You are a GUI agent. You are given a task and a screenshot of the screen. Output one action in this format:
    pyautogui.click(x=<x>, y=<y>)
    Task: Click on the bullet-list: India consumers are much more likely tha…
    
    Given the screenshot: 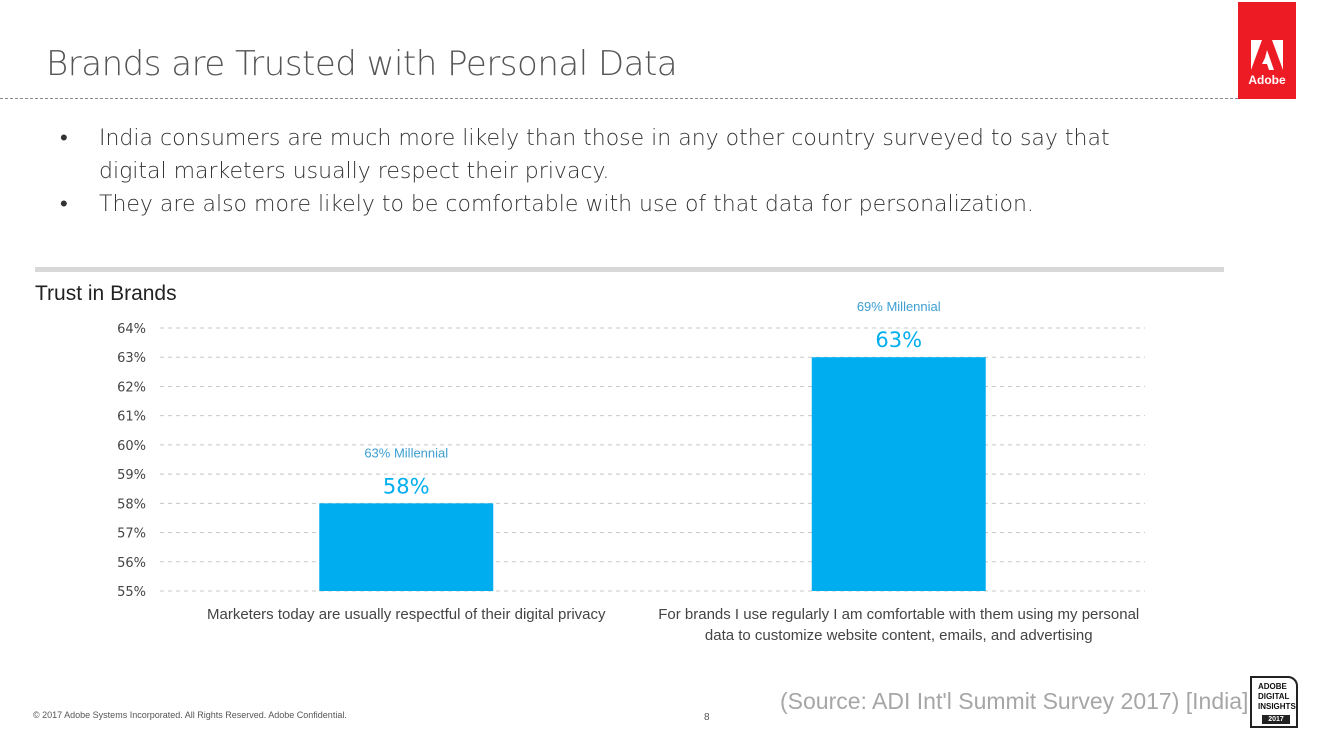 What is the action you would take?
    pyautogui.click(x=590, y=171)
    